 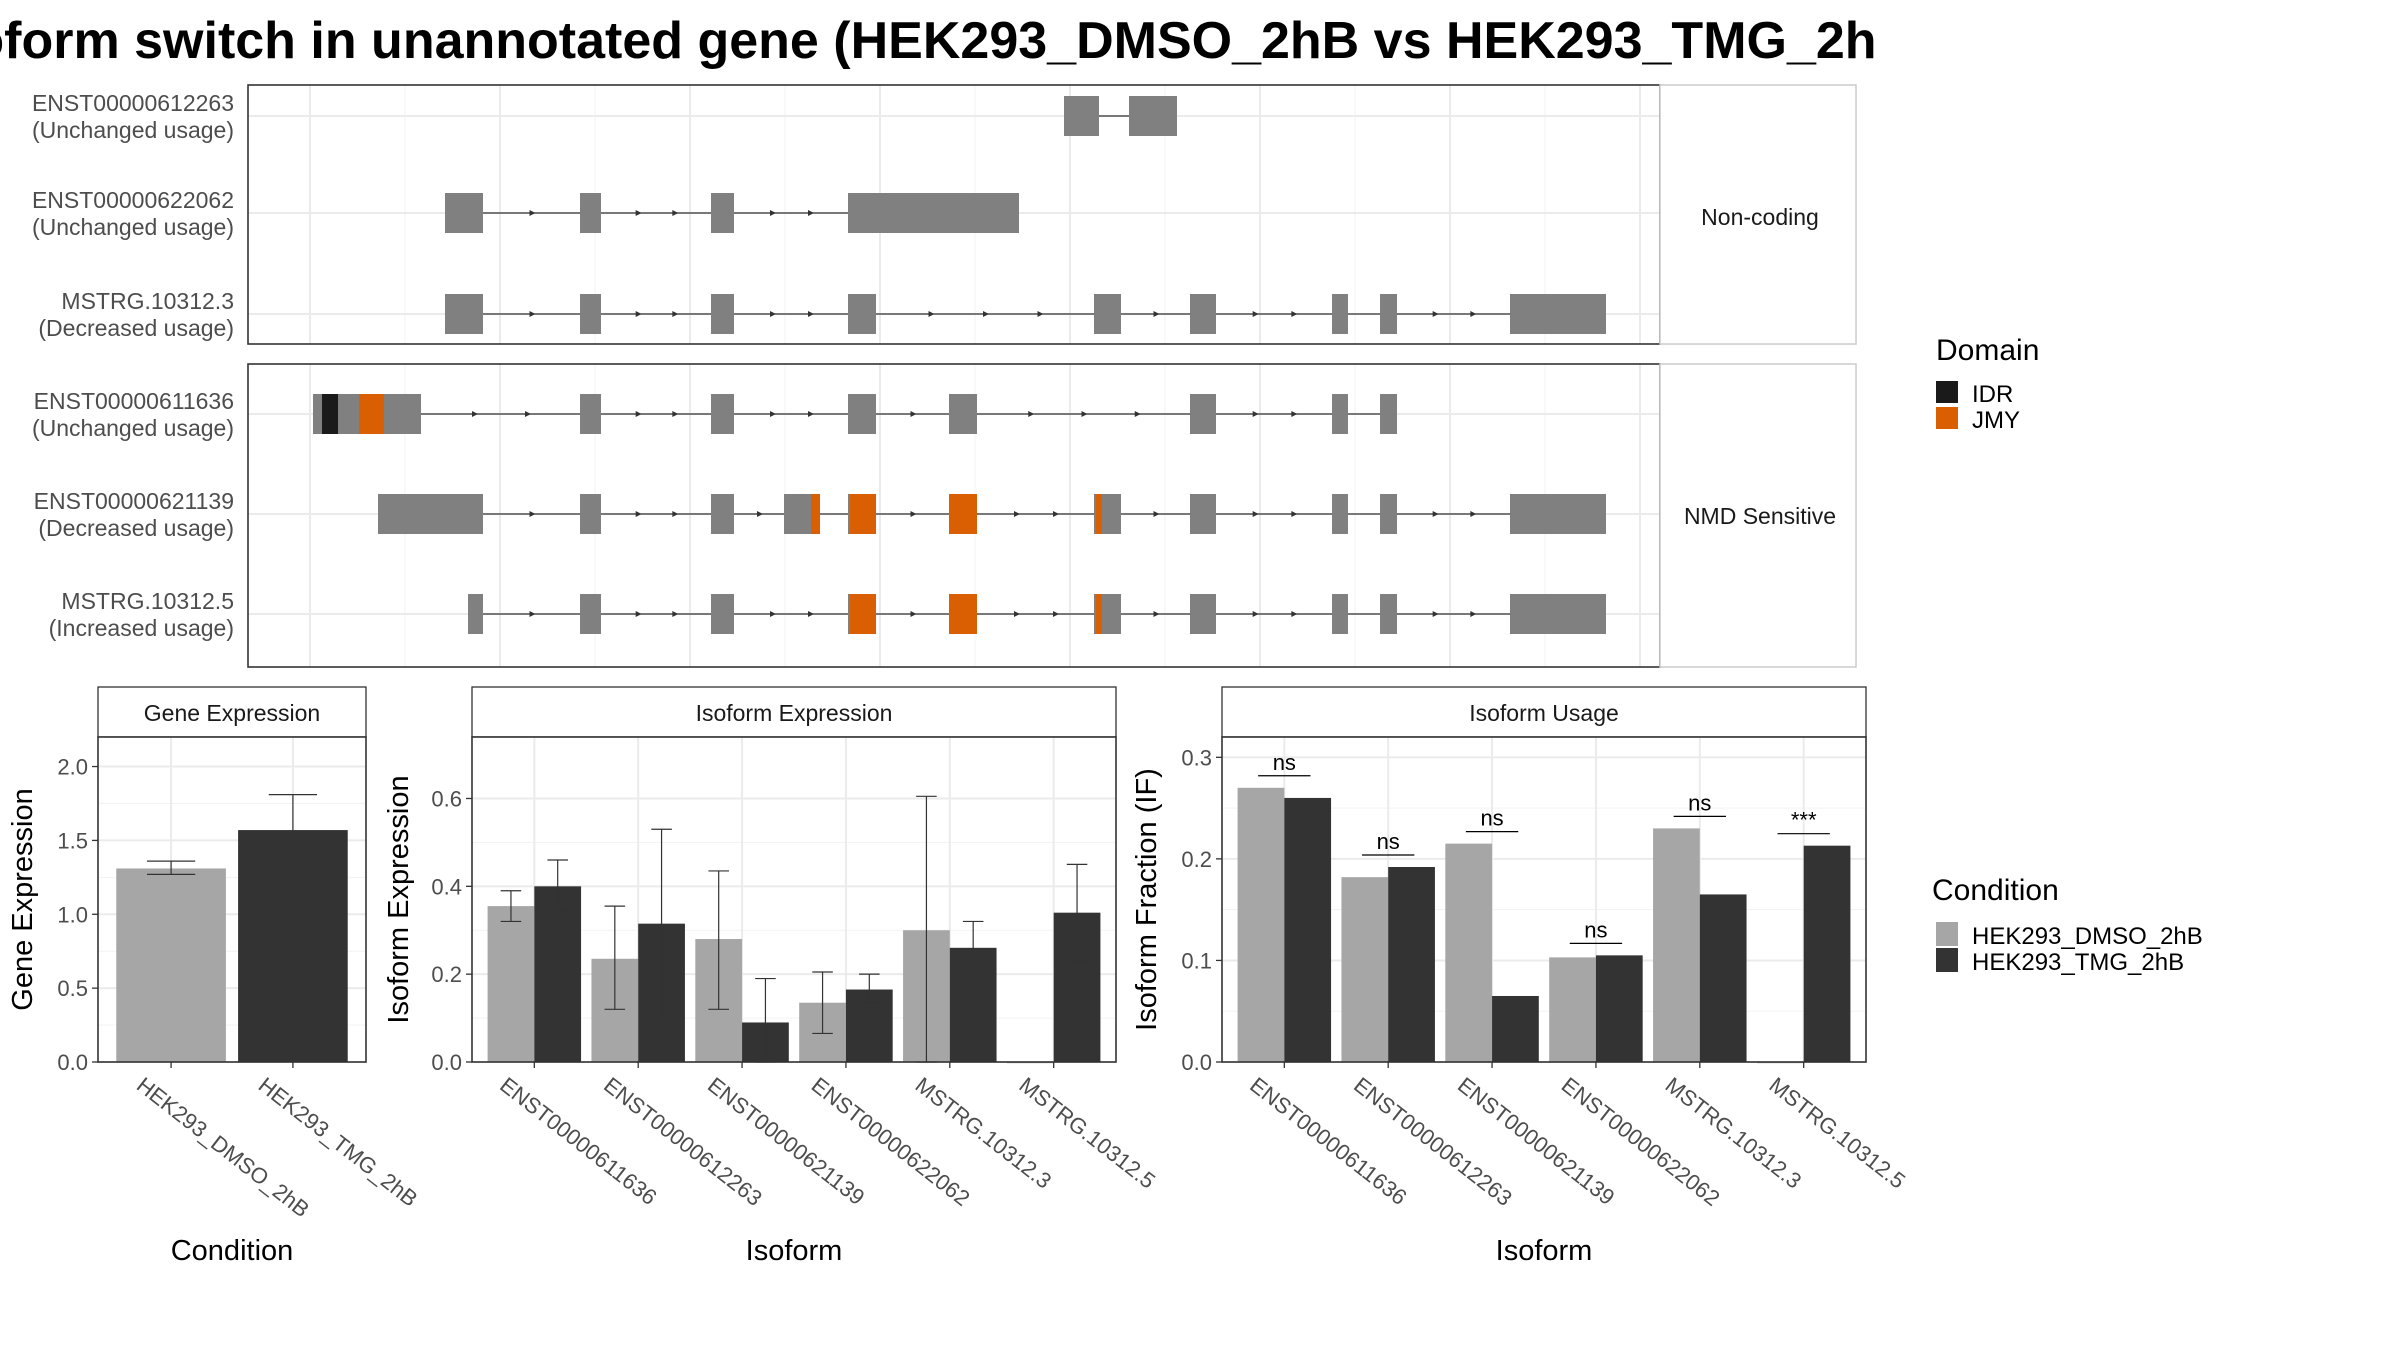 What do you see at coordinates (72, 988) in the screenshot?
I see `y-tick-label: 0.5` at bounding box center [72, 988].